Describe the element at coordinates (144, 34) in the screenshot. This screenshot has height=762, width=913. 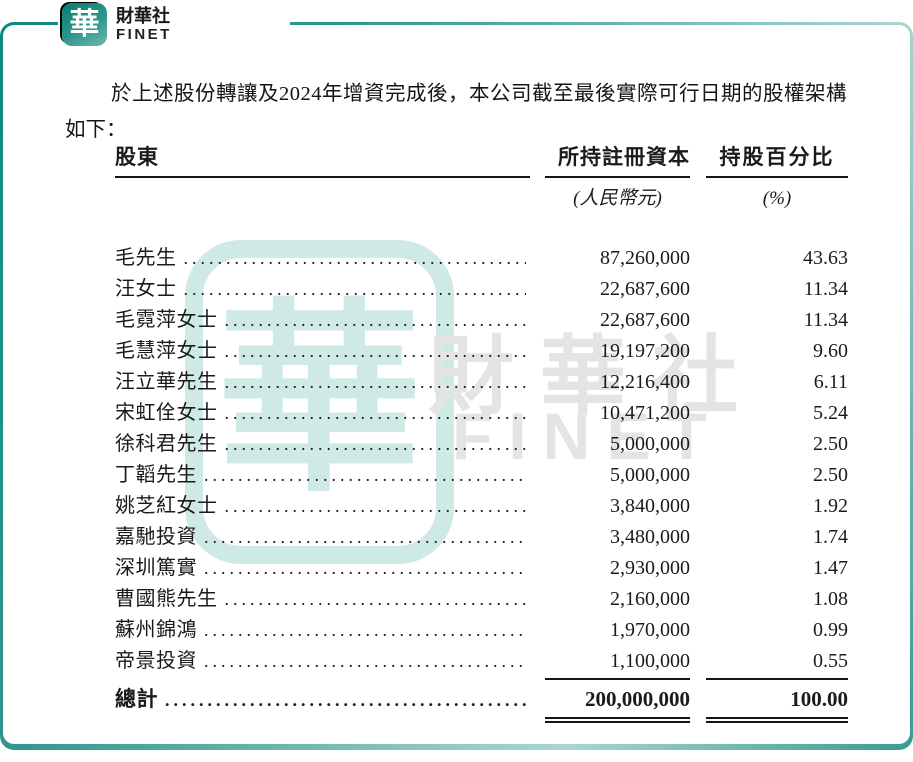
I see `brand-name-en: FINET` at that location.